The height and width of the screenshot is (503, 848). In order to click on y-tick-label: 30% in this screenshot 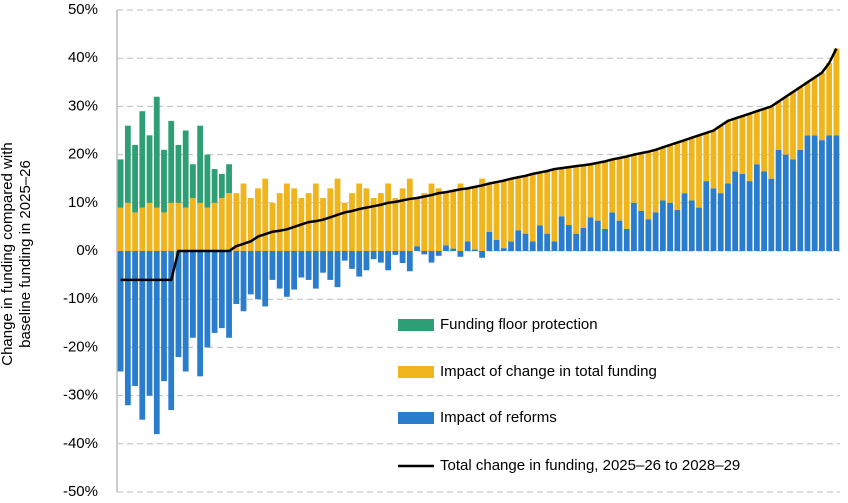, I will do `click(83, 105)`.